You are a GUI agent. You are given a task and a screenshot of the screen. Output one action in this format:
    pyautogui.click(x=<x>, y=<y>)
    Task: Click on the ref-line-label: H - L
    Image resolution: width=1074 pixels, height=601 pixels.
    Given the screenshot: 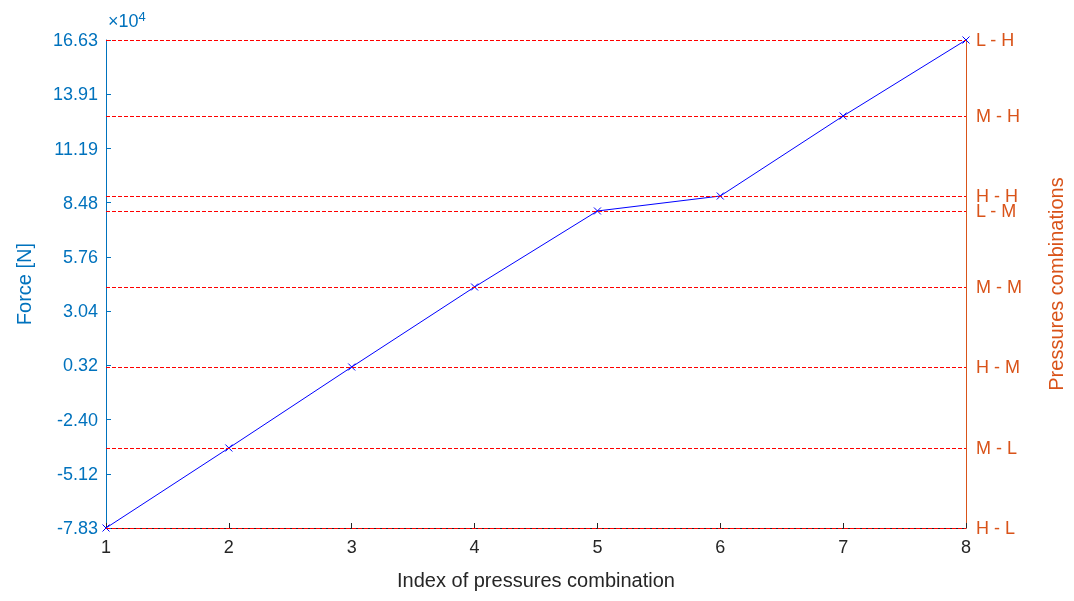 What is the action you would take?
    pyautogui.click(x=996, y=528)
    